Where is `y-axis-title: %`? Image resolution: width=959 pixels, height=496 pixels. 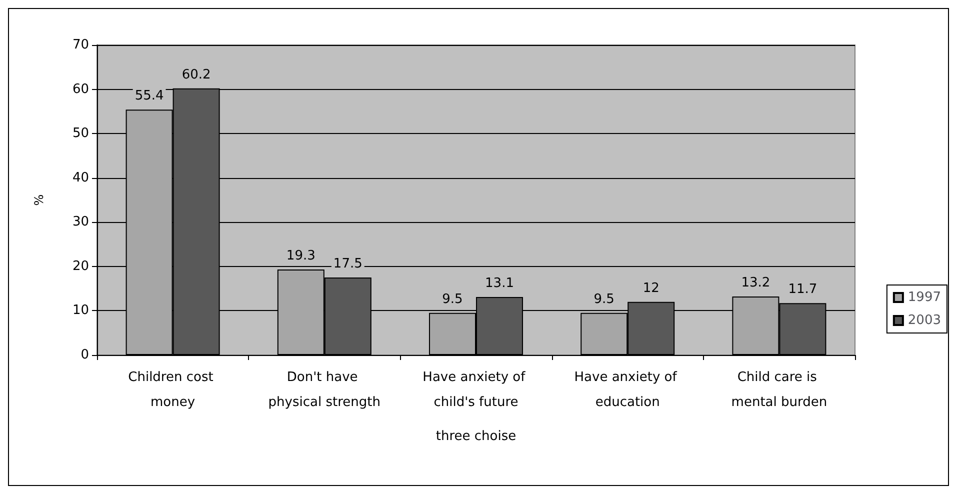
y-axis-title: % is located at coordinates (39, 200).